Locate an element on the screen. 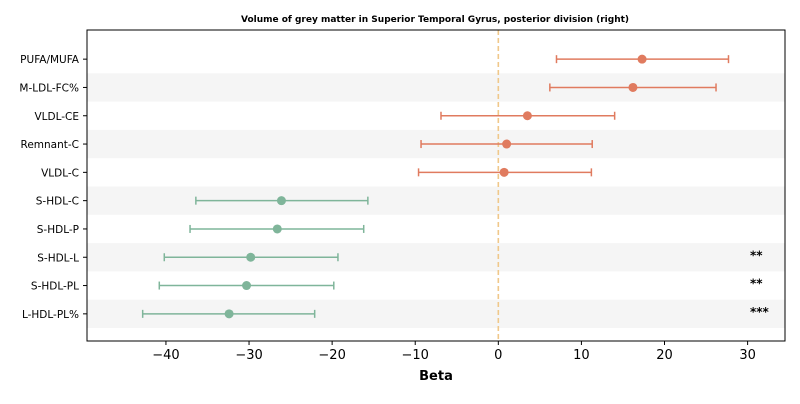 Image resolution: width=800 pixels, height=404 pixels. x-tick-label: 20 is located at coordinates (664, 355).